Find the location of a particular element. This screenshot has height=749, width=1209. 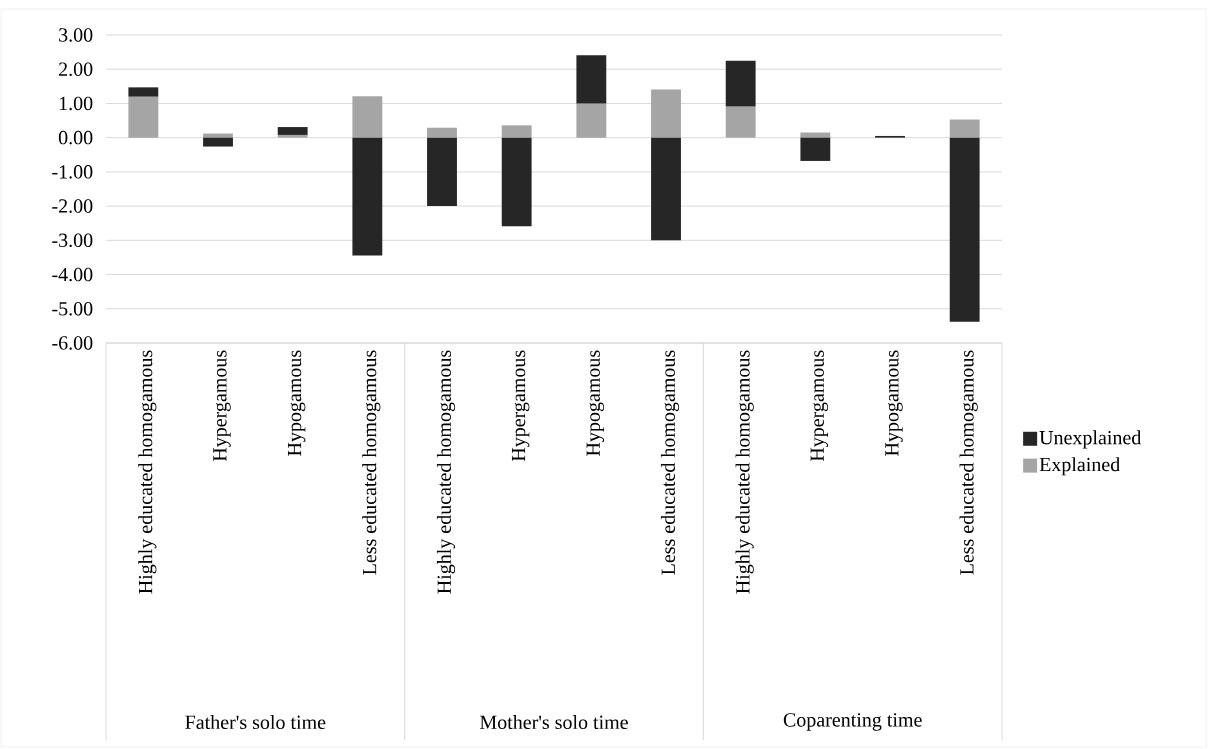

y-tick-label: 2.00 is located at coordinates (76, 69).